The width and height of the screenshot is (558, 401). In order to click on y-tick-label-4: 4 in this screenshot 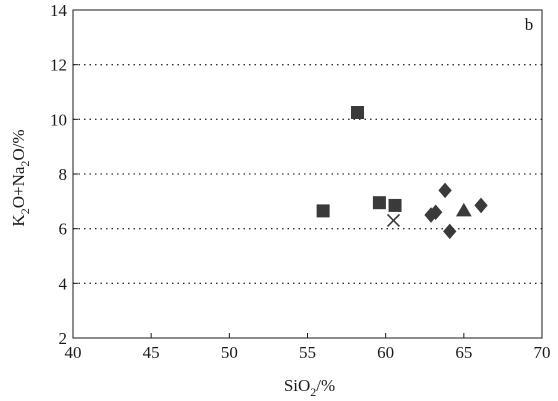, I will do `click(63, 283)`.